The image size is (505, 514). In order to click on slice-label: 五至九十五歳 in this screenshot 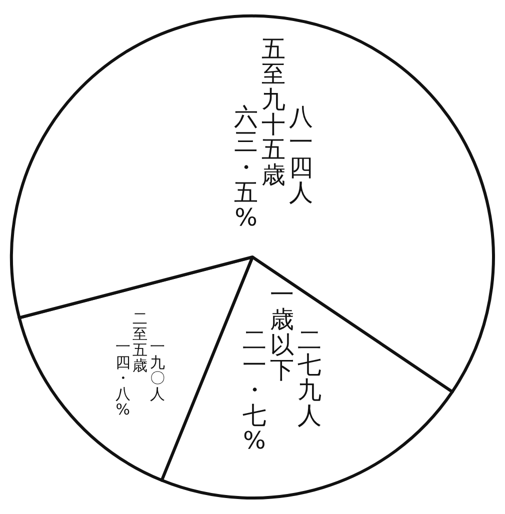, I will do `click(274, 111)`.